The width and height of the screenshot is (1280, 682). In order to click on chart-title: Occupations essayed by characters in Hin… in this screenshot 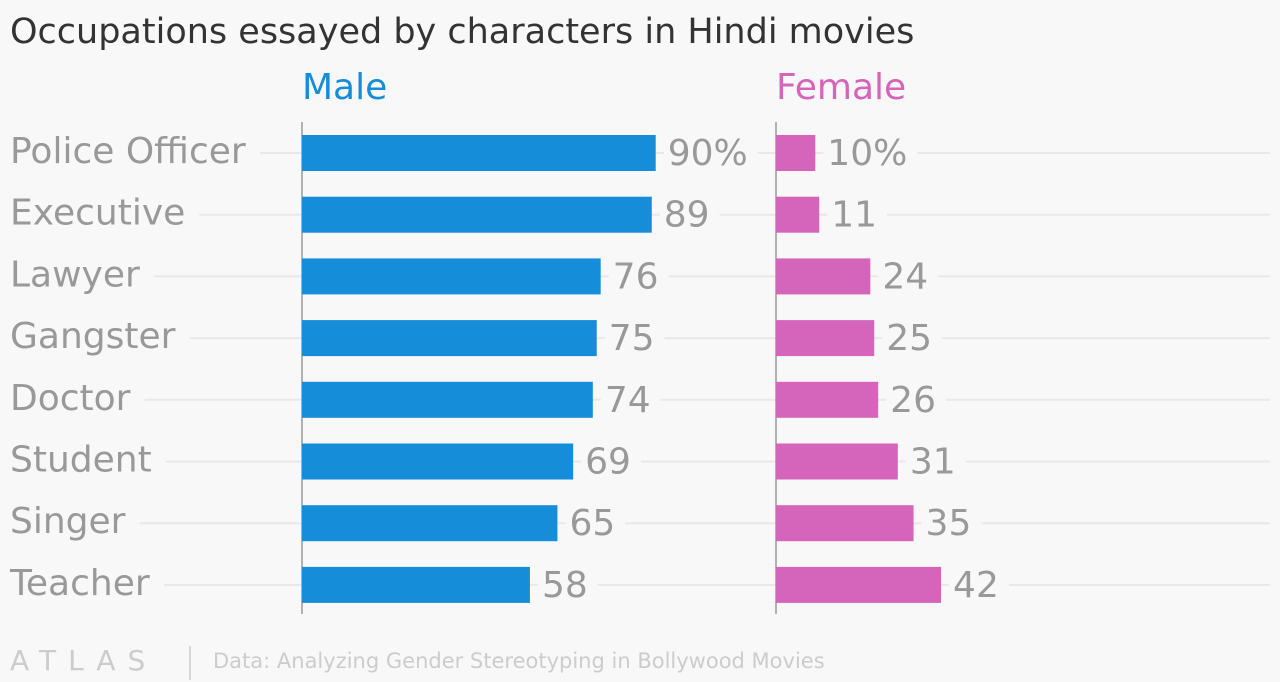, I will do `click(462, 32)`.